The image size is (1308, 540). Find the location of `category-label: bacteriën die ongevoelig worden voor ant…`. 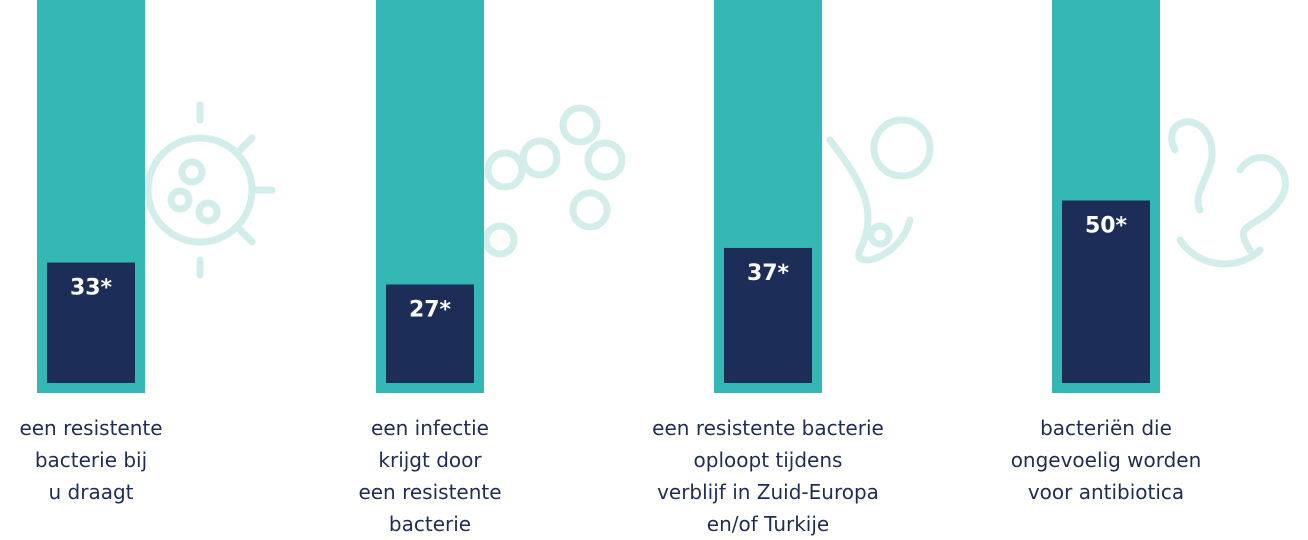

category-label: bacteriën die ongevoelig worden voor ant… is located at coordinates (1106, 460).